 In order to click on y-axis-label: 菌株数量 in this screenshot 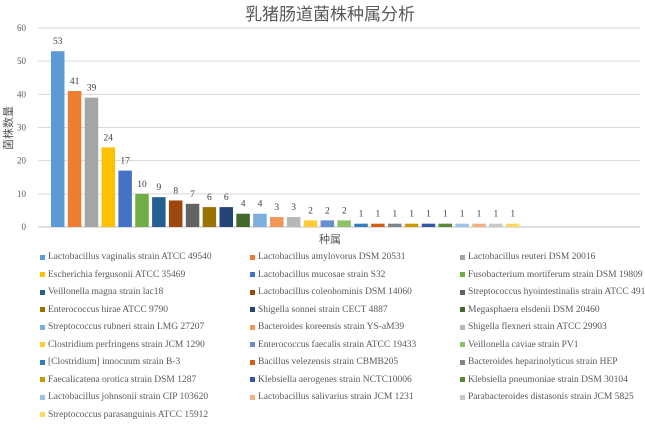, I will do `click(8, 128)`.